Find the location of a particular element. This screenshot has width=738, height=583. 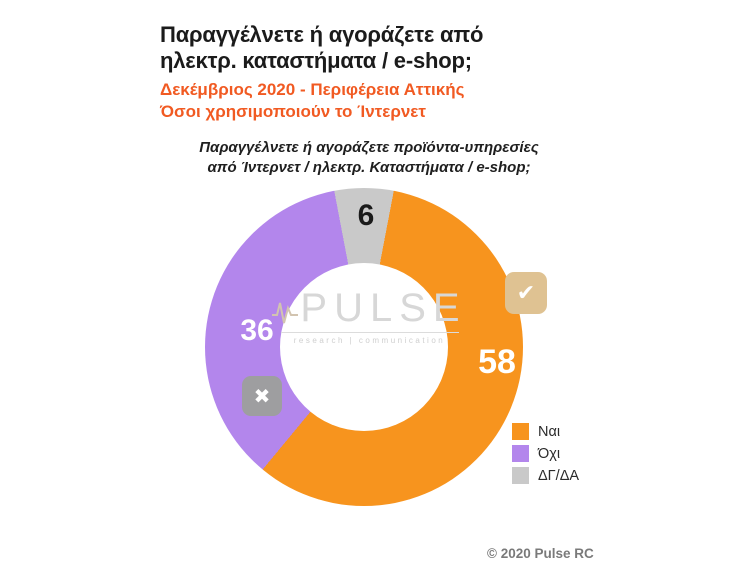

pulse-watermark-text: PULSE is located at coordinates (383, 308).